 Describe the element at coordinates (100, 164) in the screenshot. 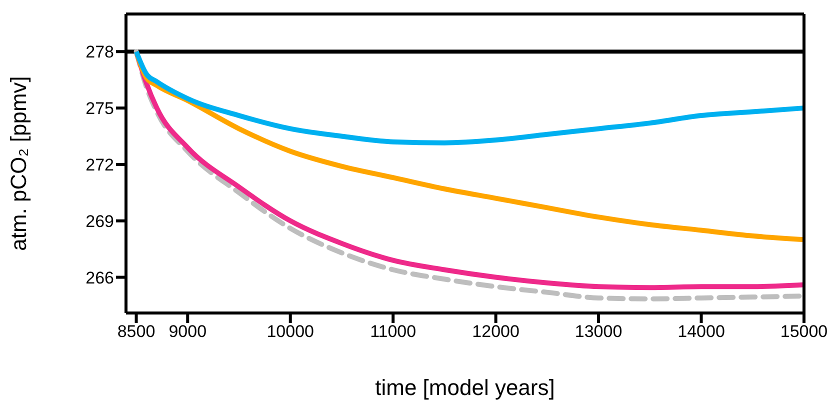

I see `y-tick-label: 272` at that location.